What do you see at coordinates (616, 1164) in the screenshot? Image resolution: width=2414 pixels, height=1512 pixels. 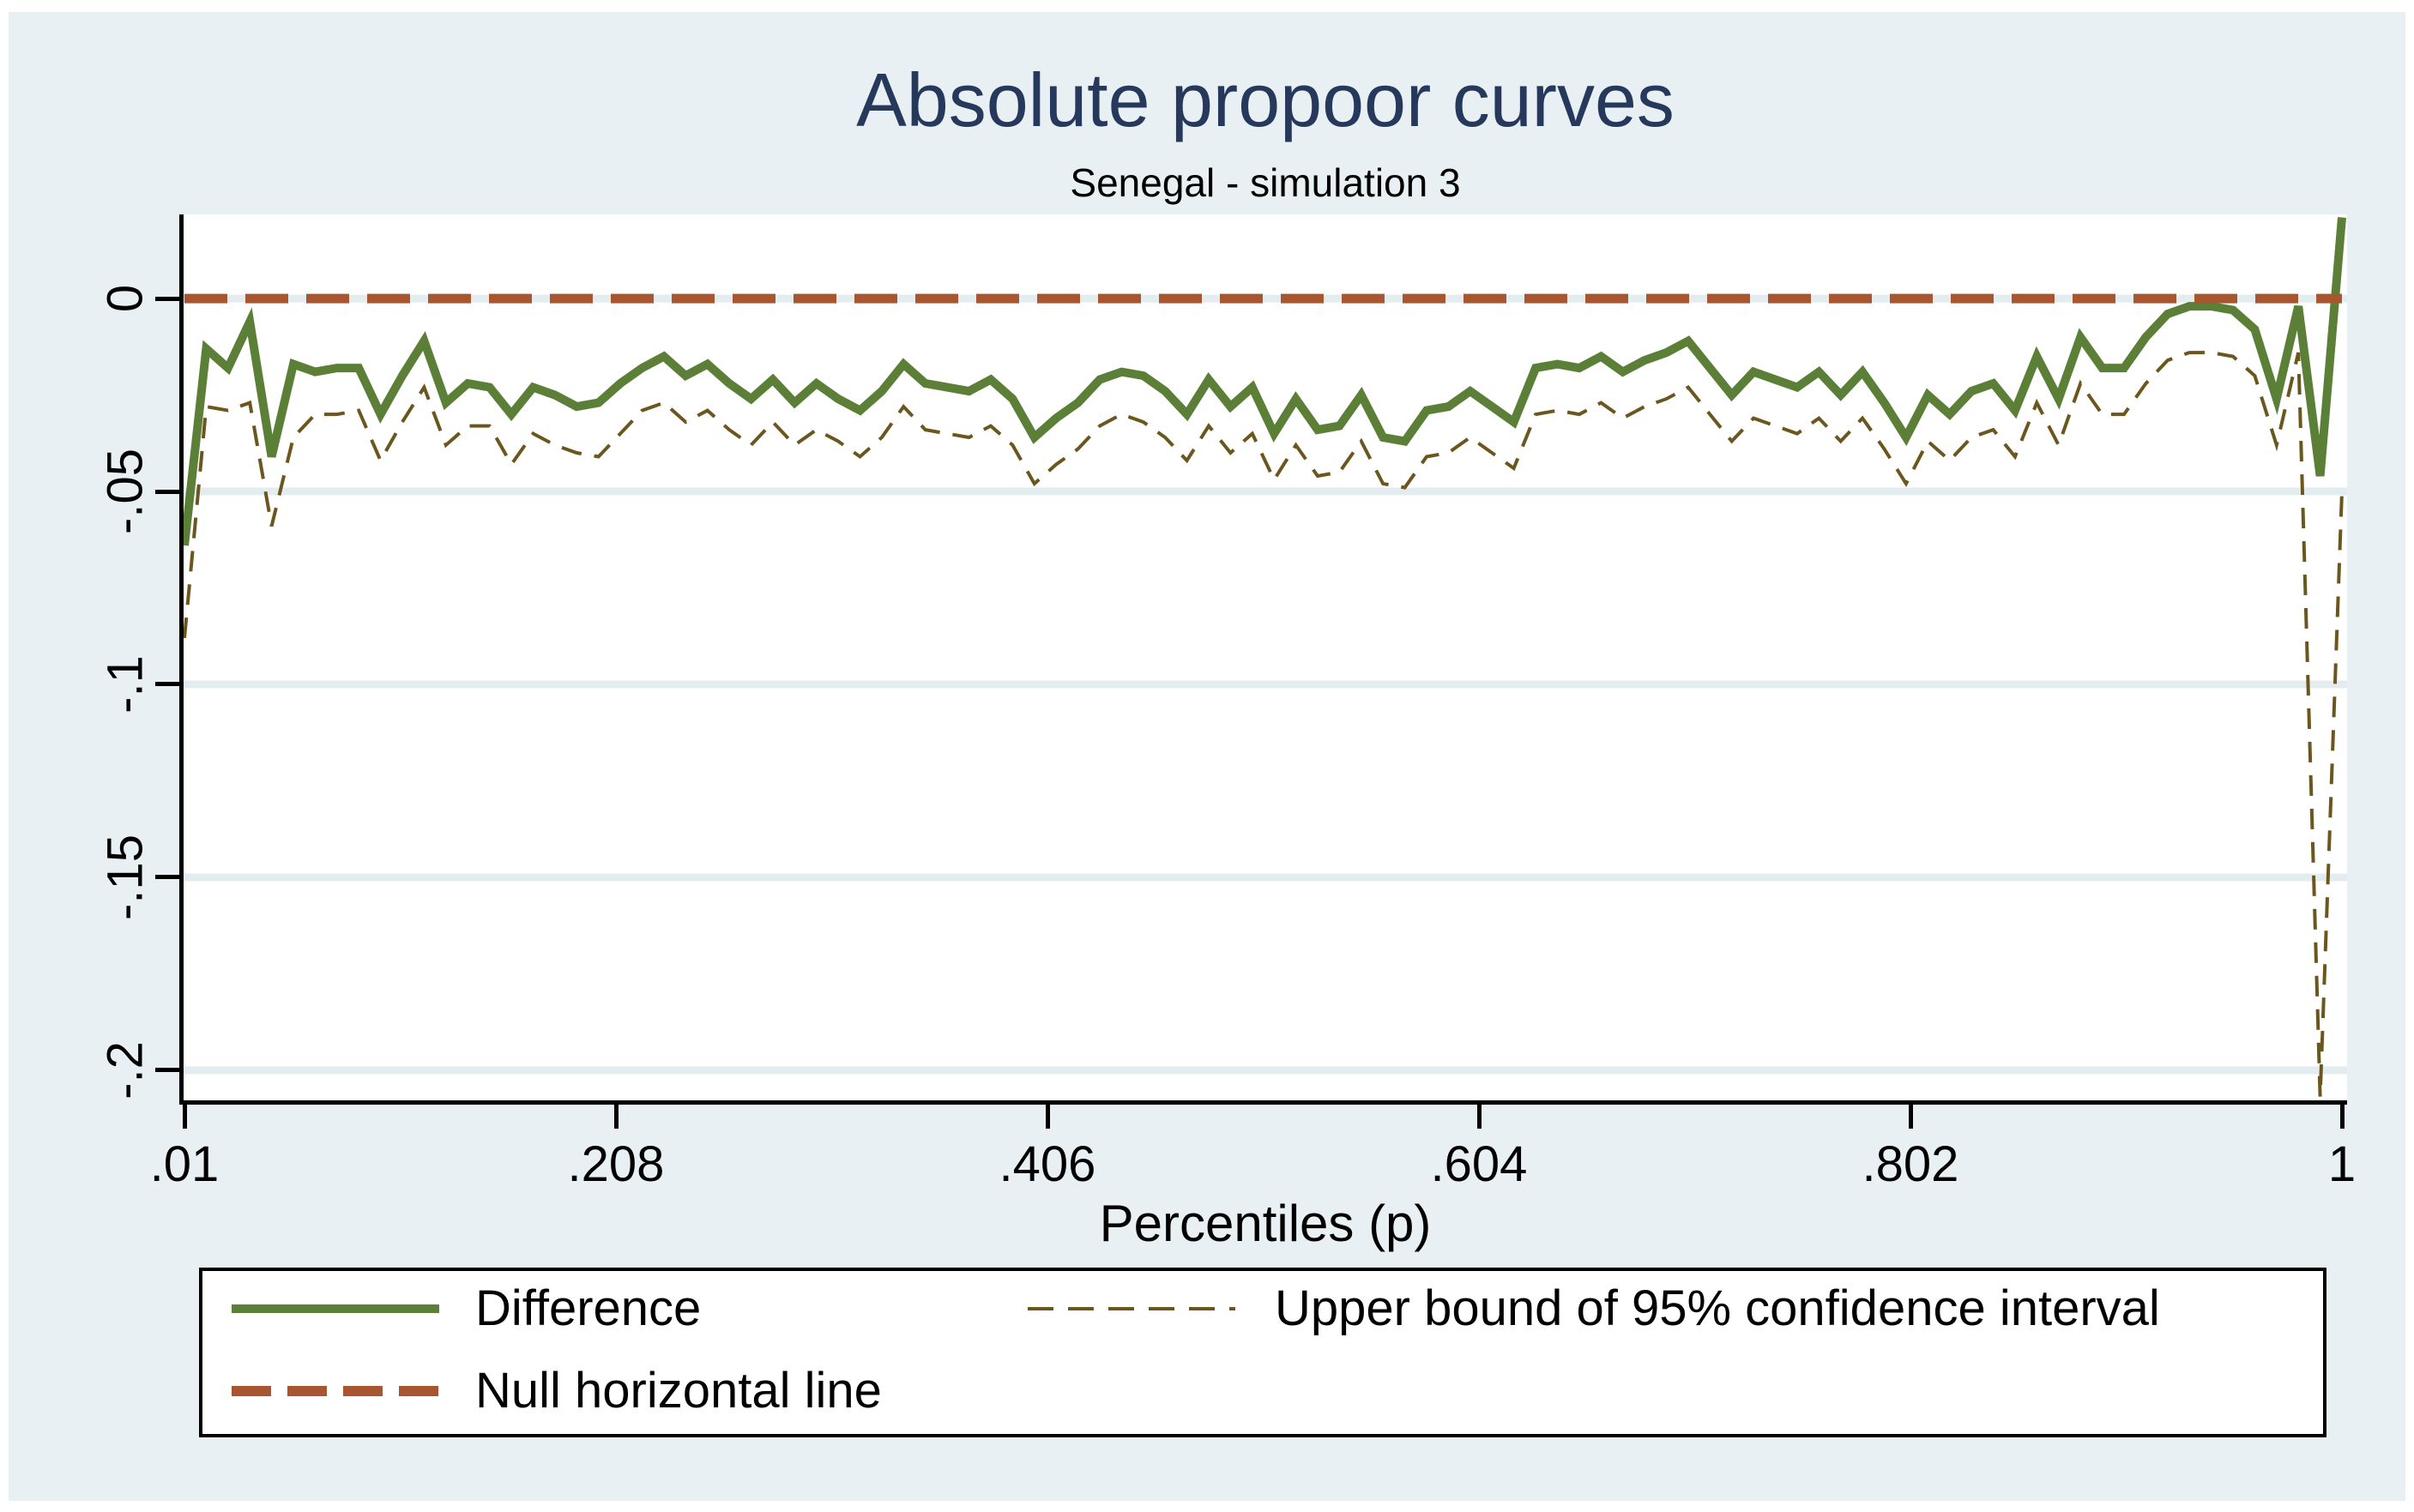 I see `x-tick-label: .208` at bounding box center [616, 1164].